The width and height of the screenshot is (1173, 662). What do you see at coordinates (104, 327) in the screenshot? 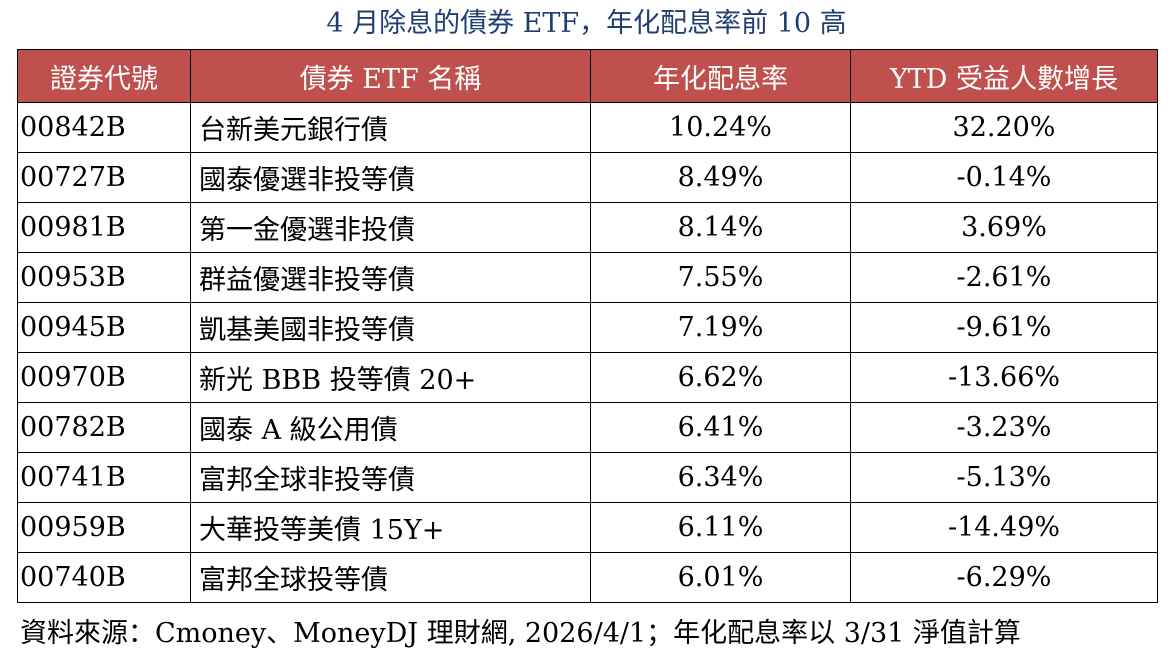
I see `cell-code: 00945B` at bounding box center [104, 327].